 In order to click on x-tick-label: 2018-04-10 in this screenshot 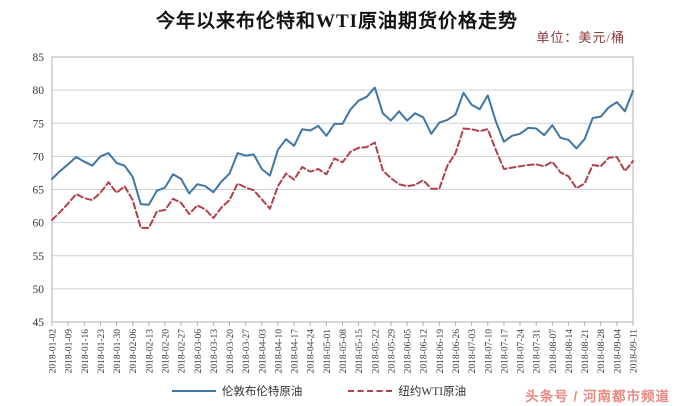, I will do `click(279, 351)`.